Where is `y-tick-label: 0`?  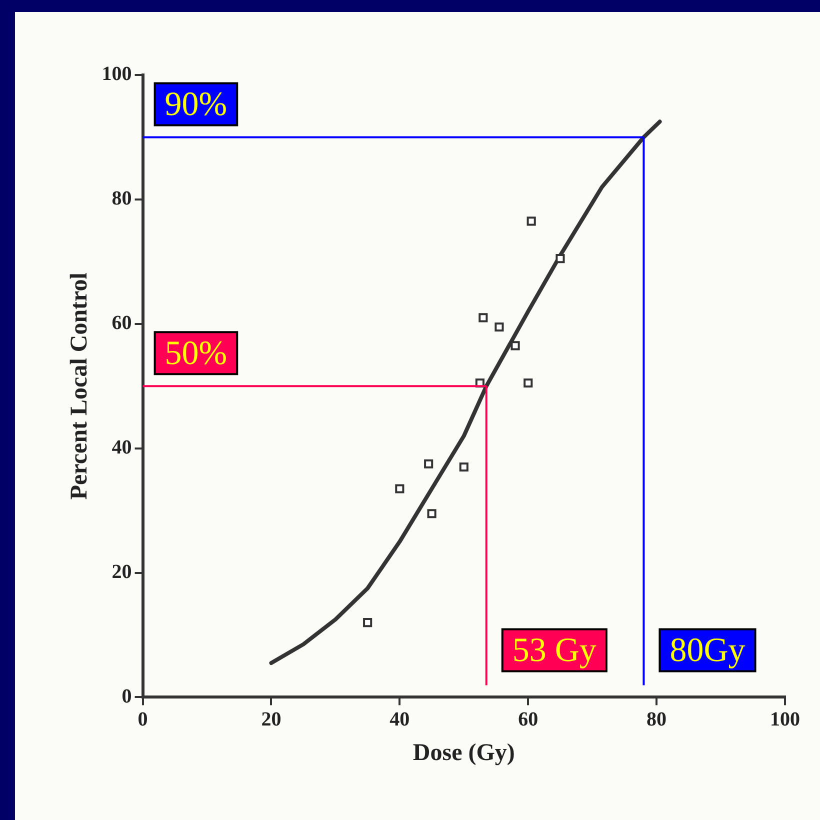 y-tick-label: 0 is located at coordinates (127, 696).